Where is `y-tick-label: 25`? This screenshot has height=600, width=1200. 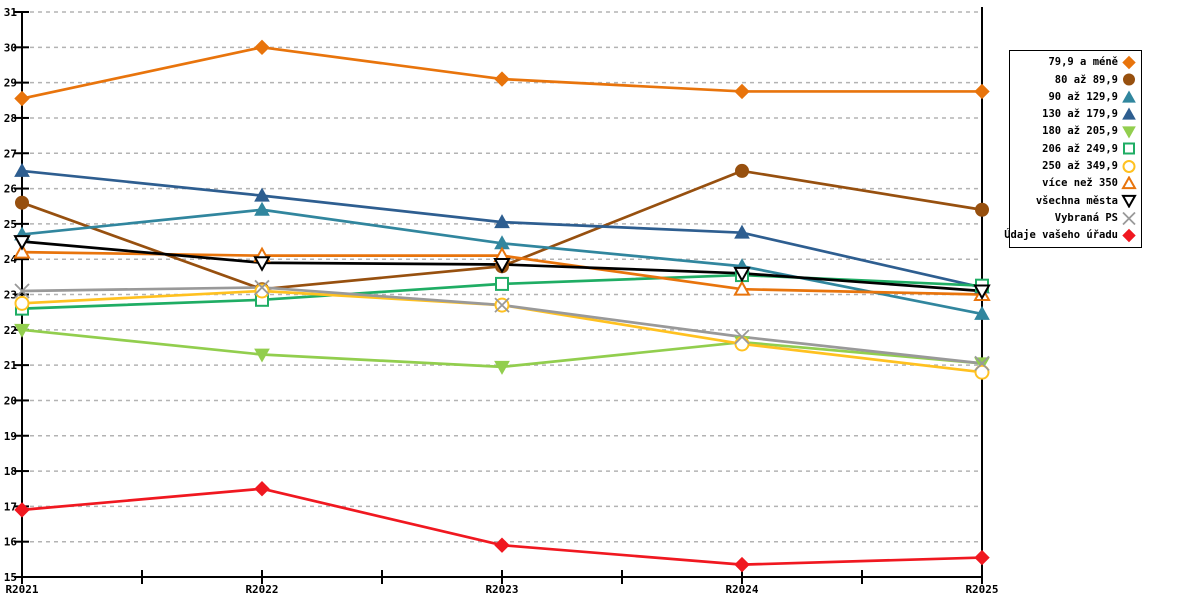
y-tick-label: 25 is located at coordinates (10, 224).